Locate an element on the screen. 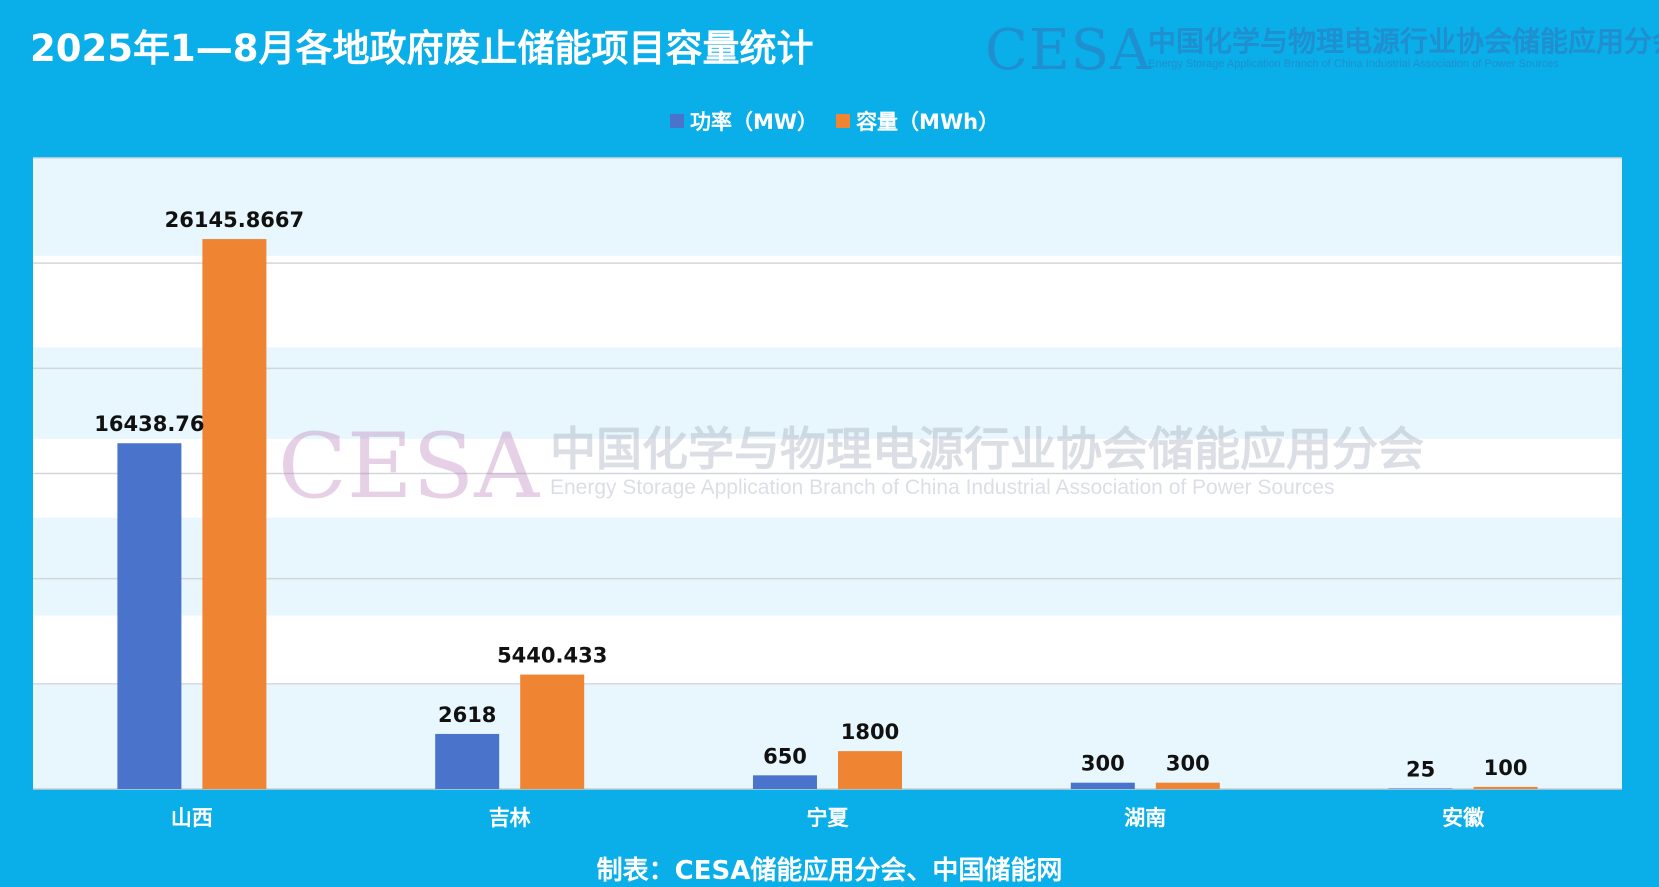 The height and width of the screenshot is (887, 1659). watermark-logo: CESA is located at coordinates (409, 466).